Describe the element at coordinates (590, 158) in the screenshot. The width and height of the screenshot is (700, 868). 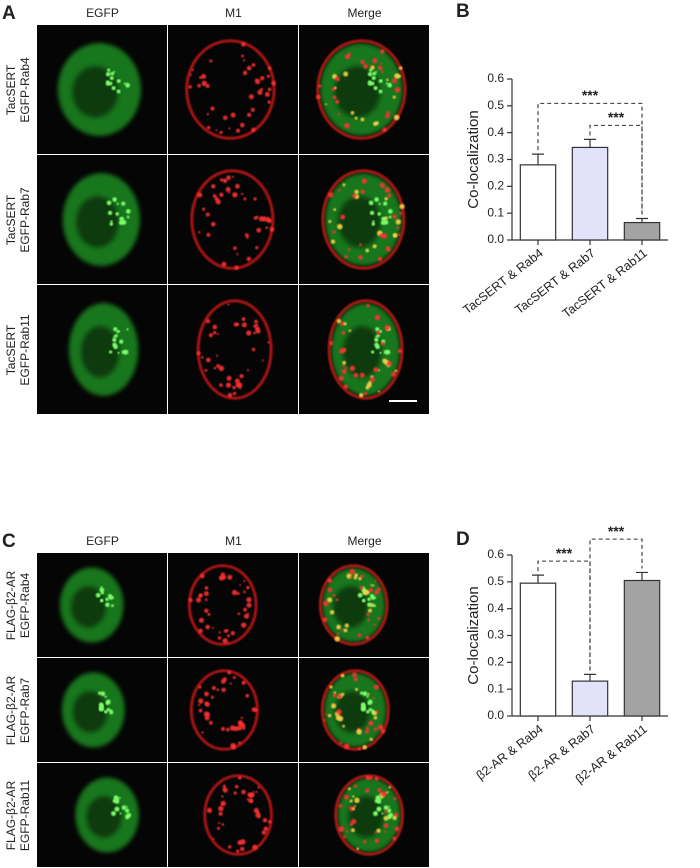
I see `significance-bracket` at that location.